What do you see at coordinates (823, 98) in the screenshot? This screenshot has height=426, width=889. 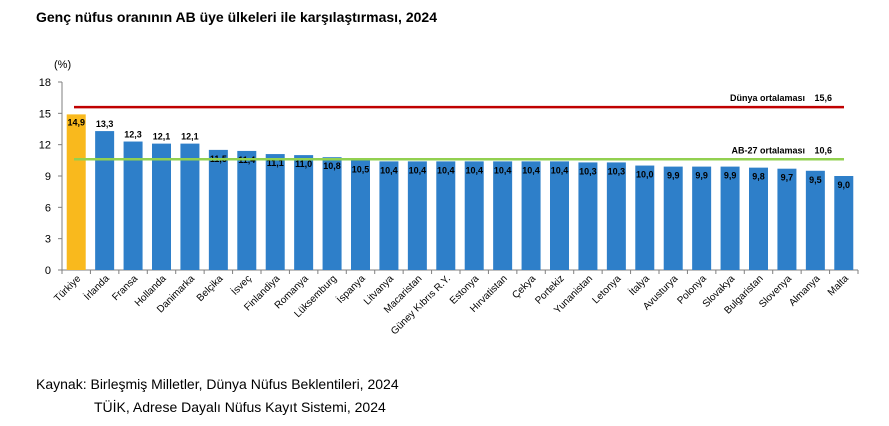 I see `reference-line-value: 15,6` at bounding box center [823, 98].